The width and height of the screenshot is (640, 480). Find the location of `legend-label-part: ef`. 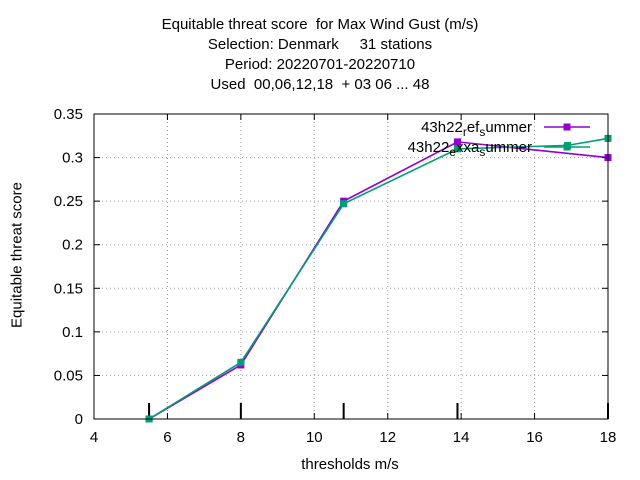

legend-label-part: ef is located at coordinates (473, 127).